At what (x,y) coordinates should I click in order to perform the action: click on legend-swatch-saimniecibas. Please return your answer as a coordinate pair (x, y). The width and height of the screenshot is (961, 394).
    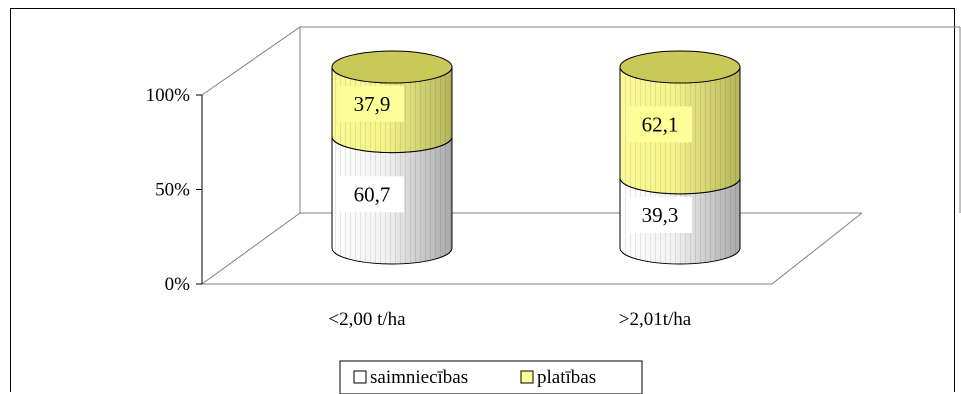
    Looking at the image, I should click on (360, 377).